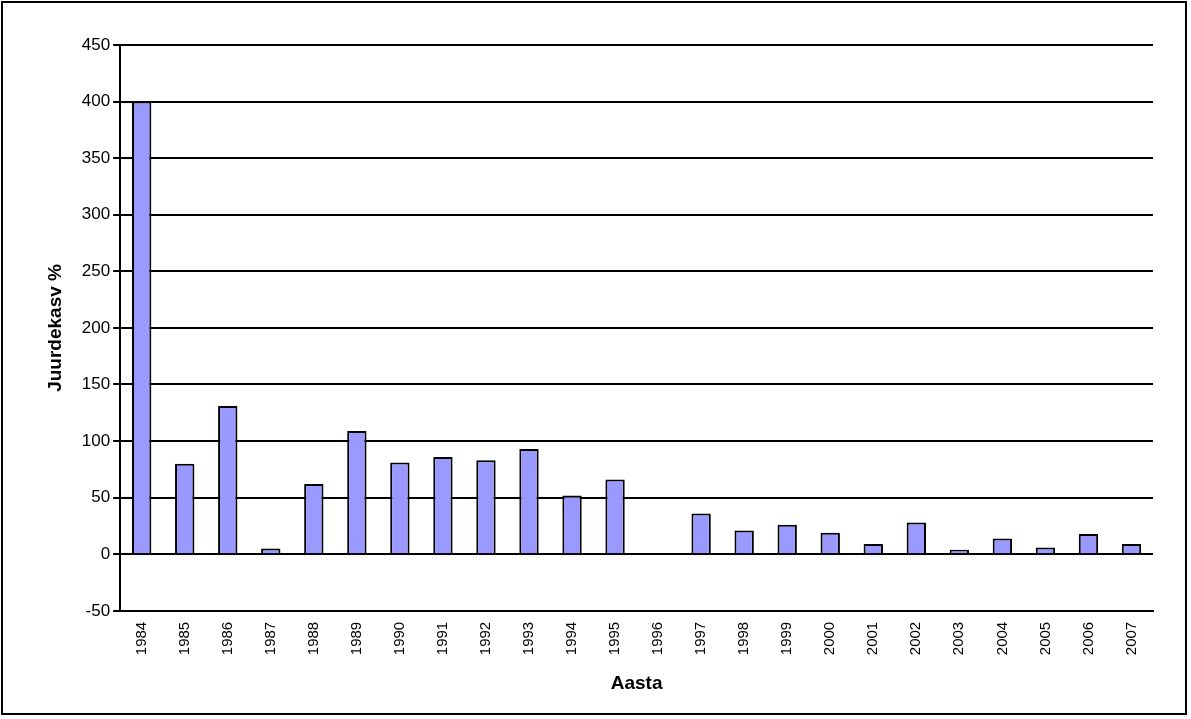  Describe the element at coordinates (872, 638) in the screenshot. I see `x-tick-label: 2001` at that location.